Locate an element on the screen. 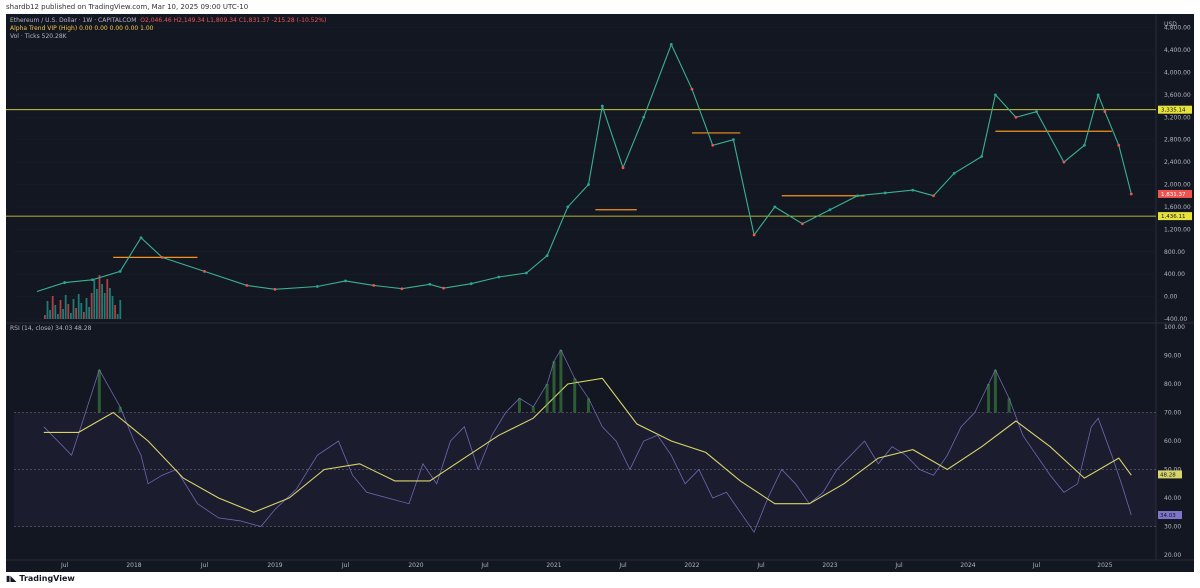 The width and height of the screenshot is (1200, 588). rsi-tick-label: 20.00 is located at coordinates (1172, 555).